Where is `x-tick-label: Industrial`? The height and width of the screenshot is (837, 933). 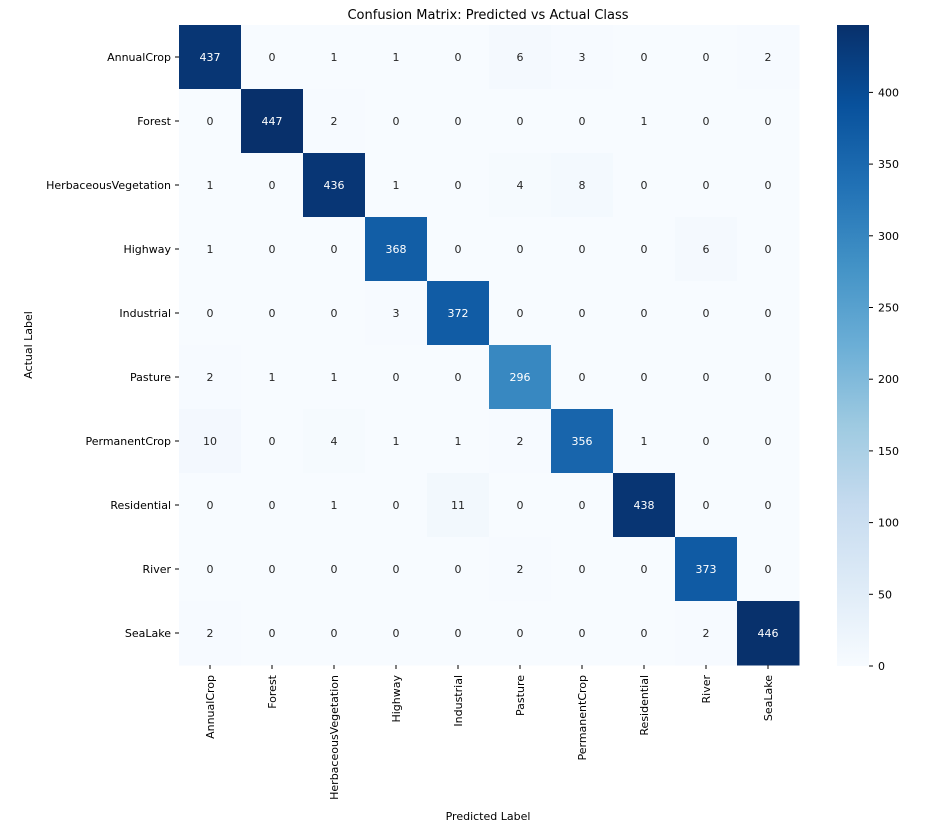 x-tick-label: Industrial is located at coordinates (458, 701).